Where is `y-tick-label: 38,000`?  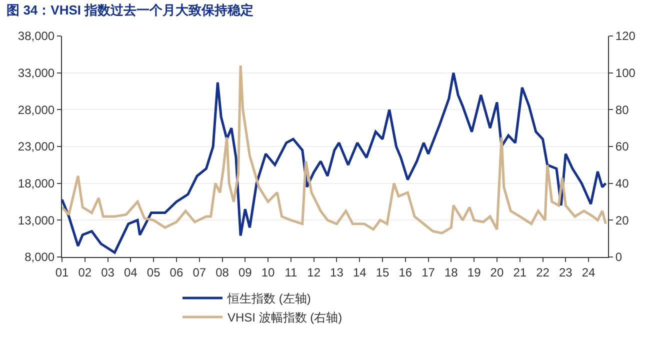 y-tick-label: 38,000 is located at coordinates (36, 36).